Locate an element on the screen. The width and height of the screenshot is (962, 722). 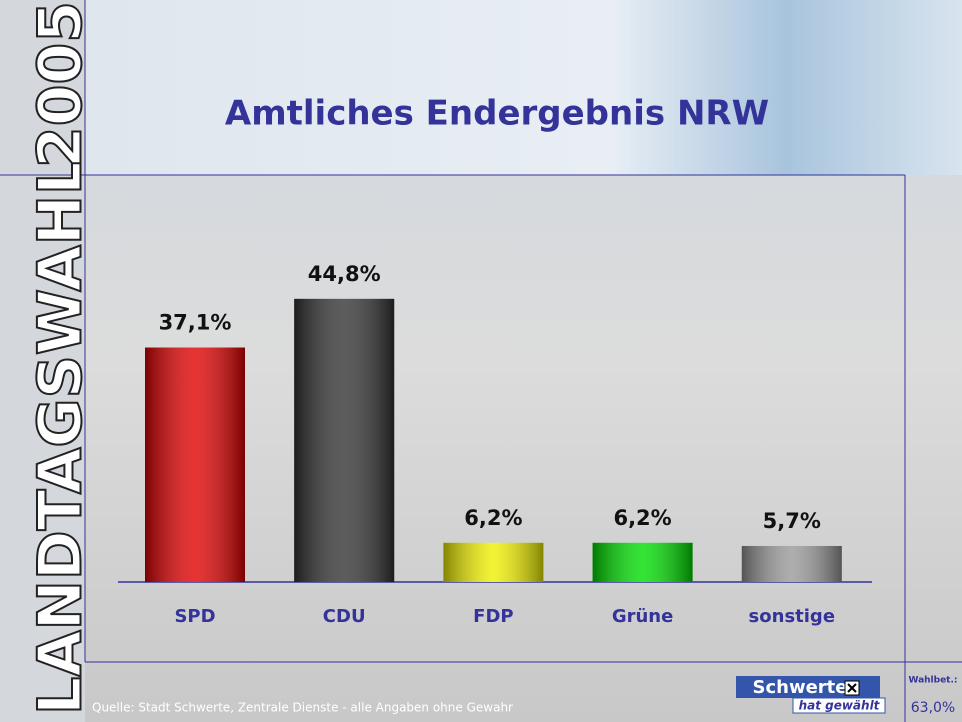
ballot-cross is located at coordinates (852, 688).